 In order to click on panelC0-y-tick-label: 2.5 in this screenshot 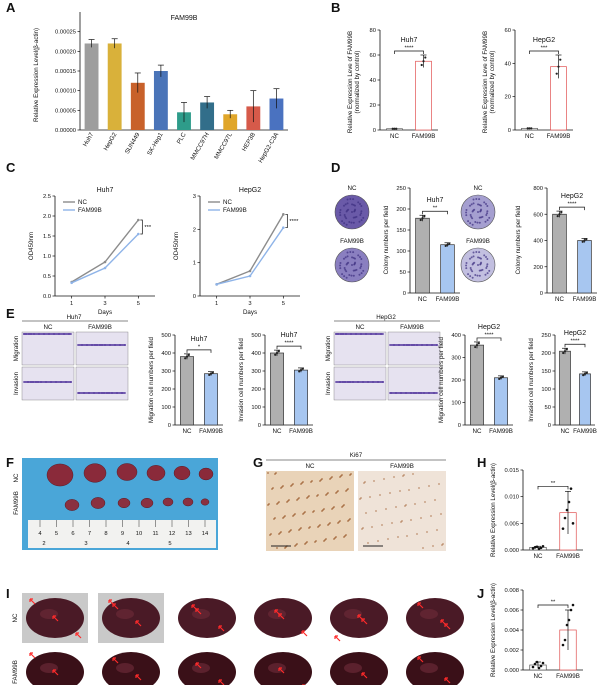, I will do `click(47, 197)`.